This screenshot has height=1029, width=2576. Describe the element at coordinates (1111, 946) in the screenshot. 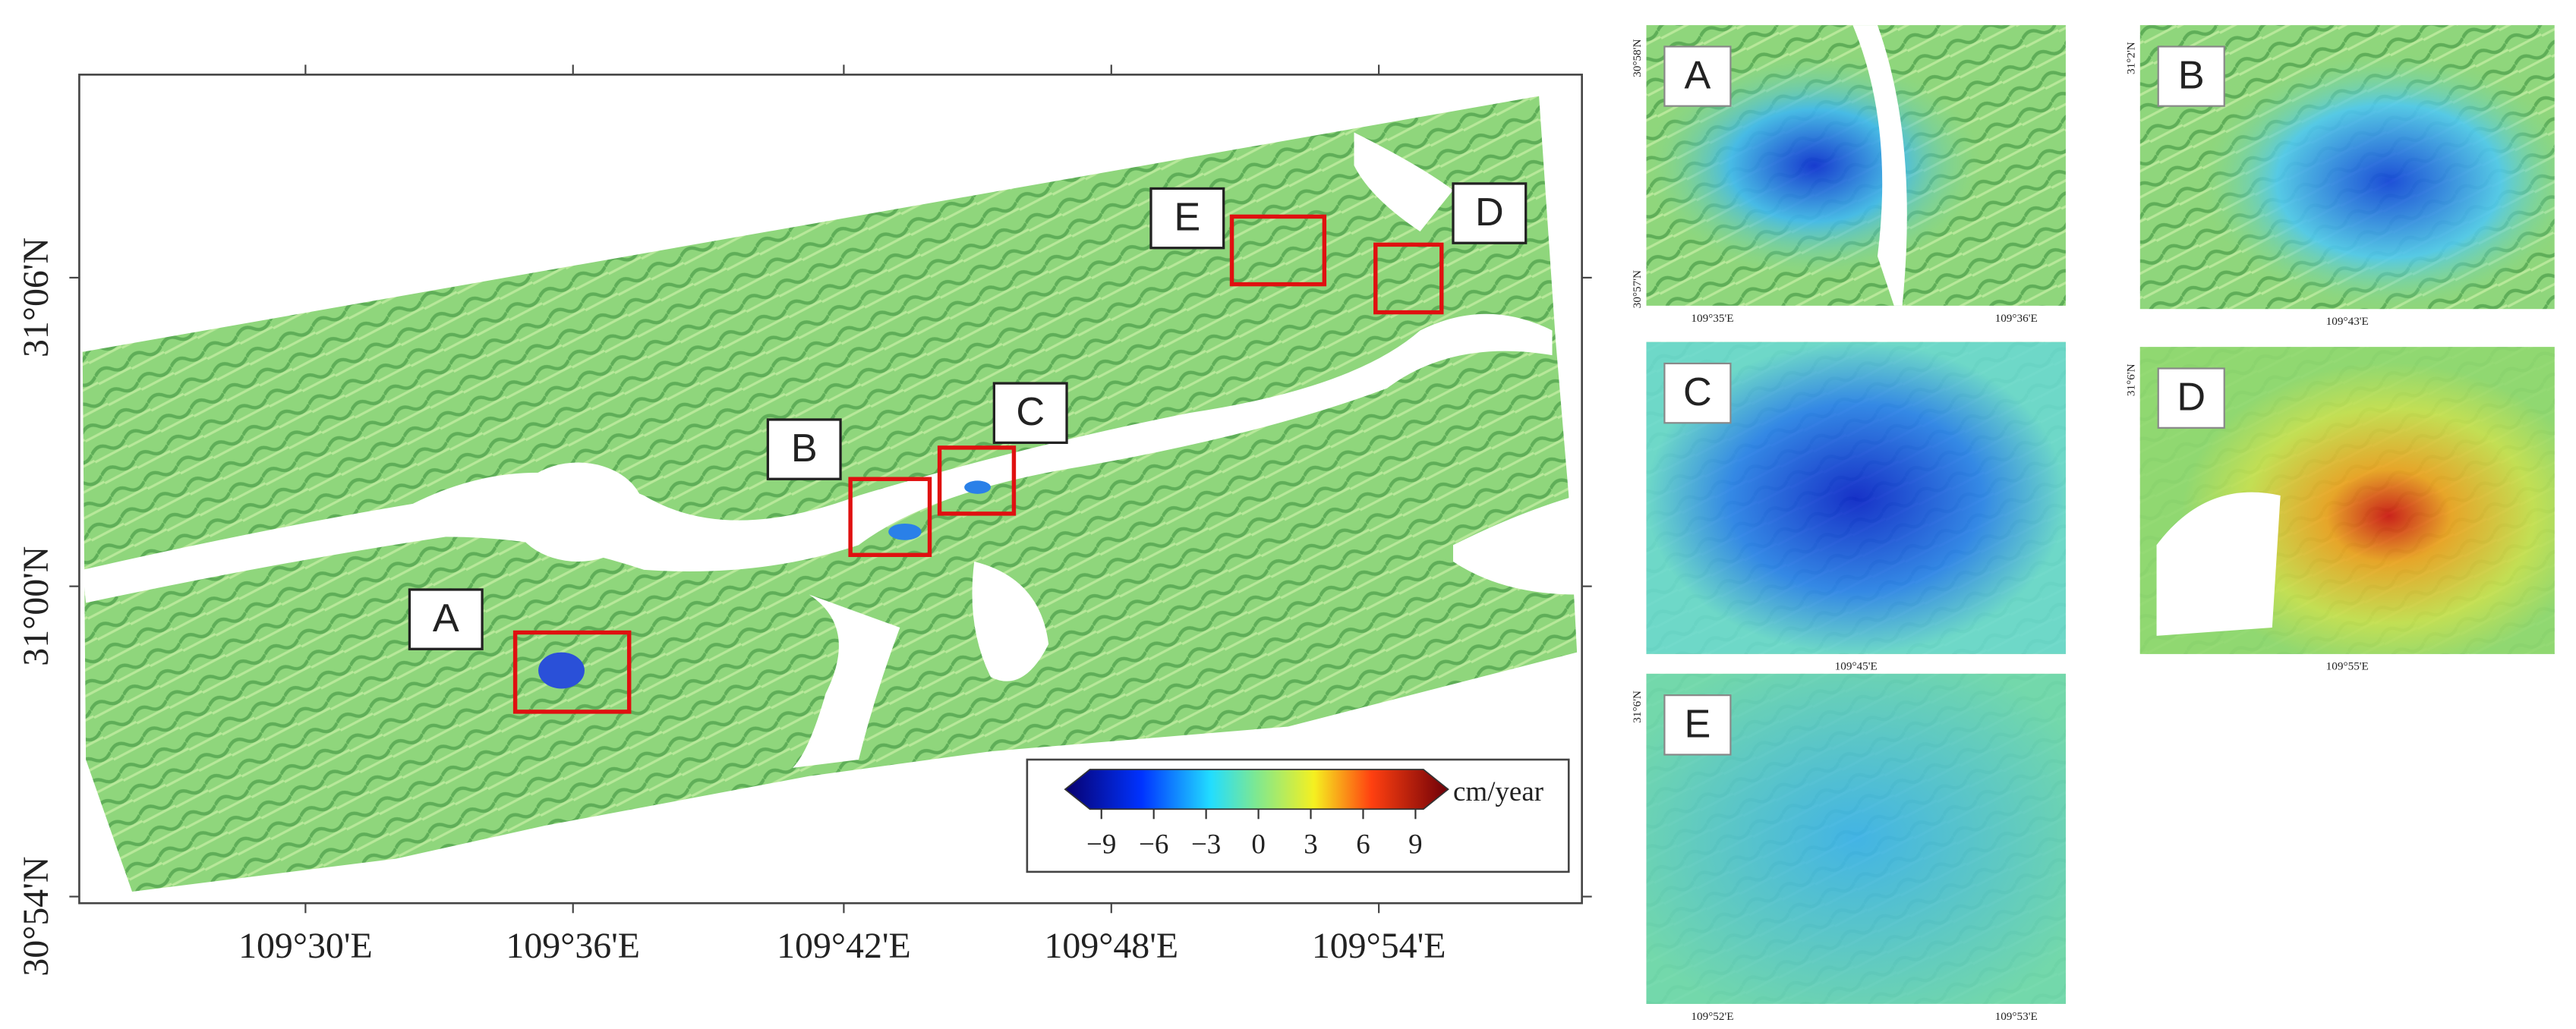

I see `lon-label: 109°48'E` at that location.